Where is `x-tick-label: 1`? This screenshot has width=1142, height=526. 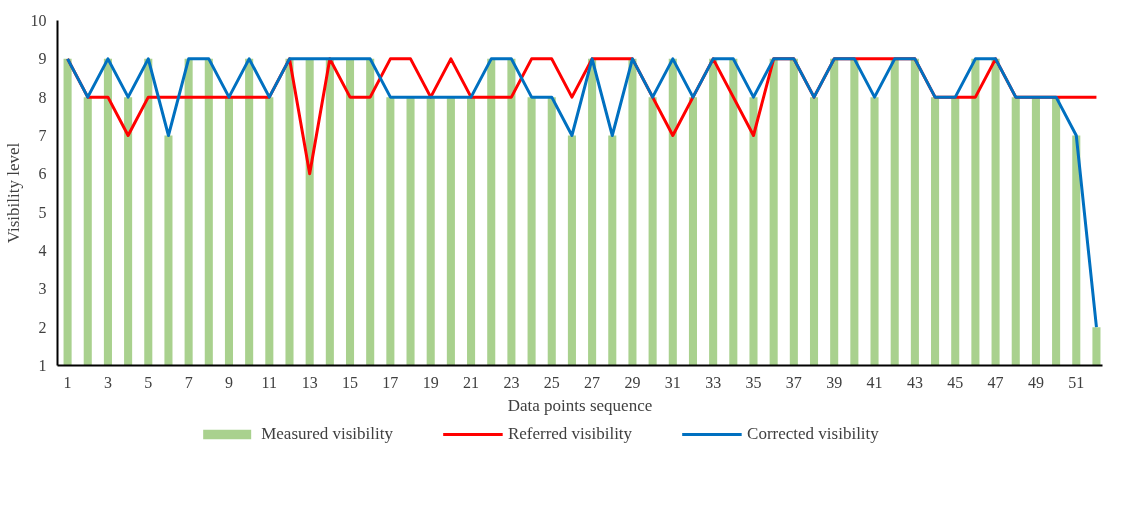 x-tick-label: 1 is located at coordinates (67, 382).